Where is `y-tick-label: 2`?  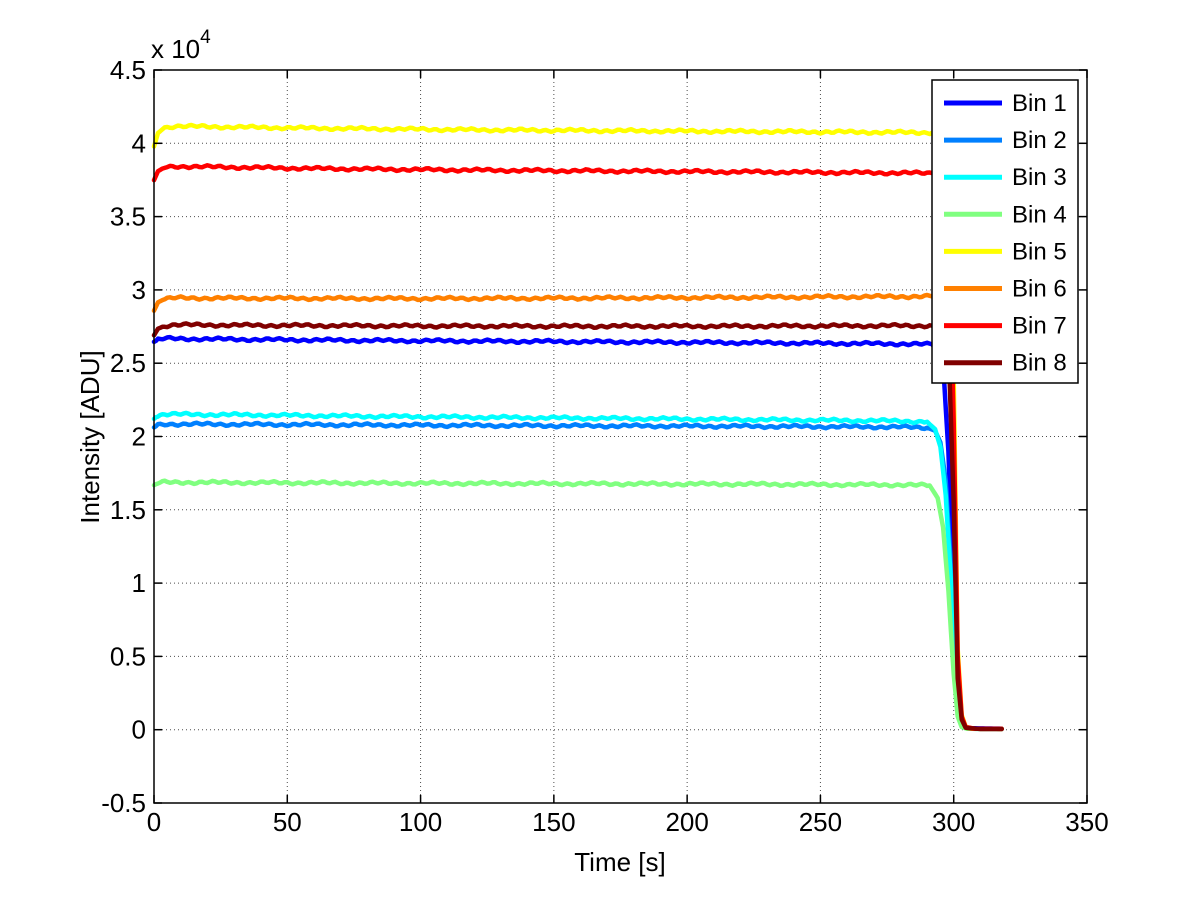 y-tick-label: 2 is located at coordinates (139, 437).